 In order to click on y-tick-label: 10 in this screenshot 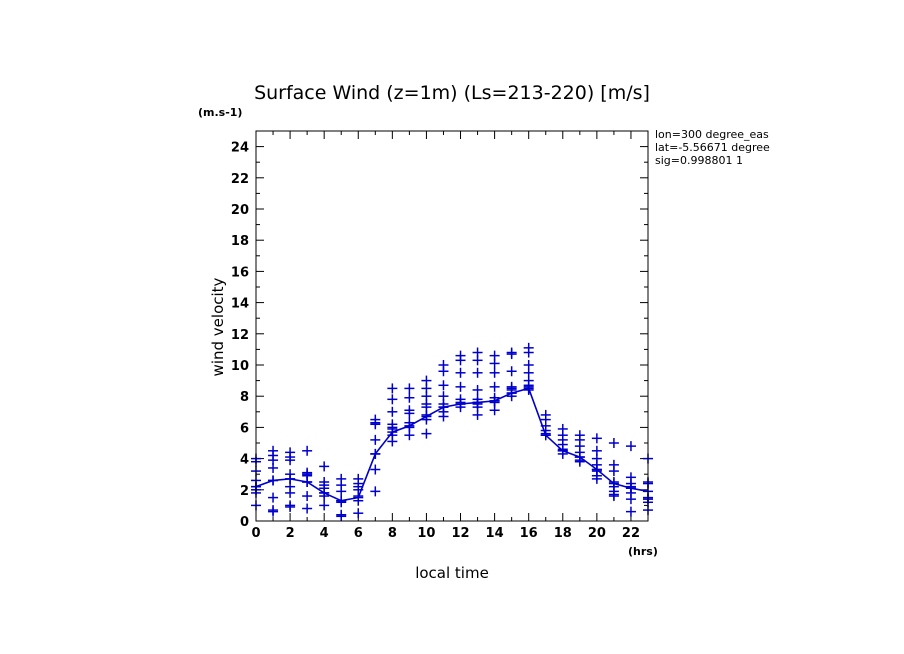, I will do `click(240, 366)`.